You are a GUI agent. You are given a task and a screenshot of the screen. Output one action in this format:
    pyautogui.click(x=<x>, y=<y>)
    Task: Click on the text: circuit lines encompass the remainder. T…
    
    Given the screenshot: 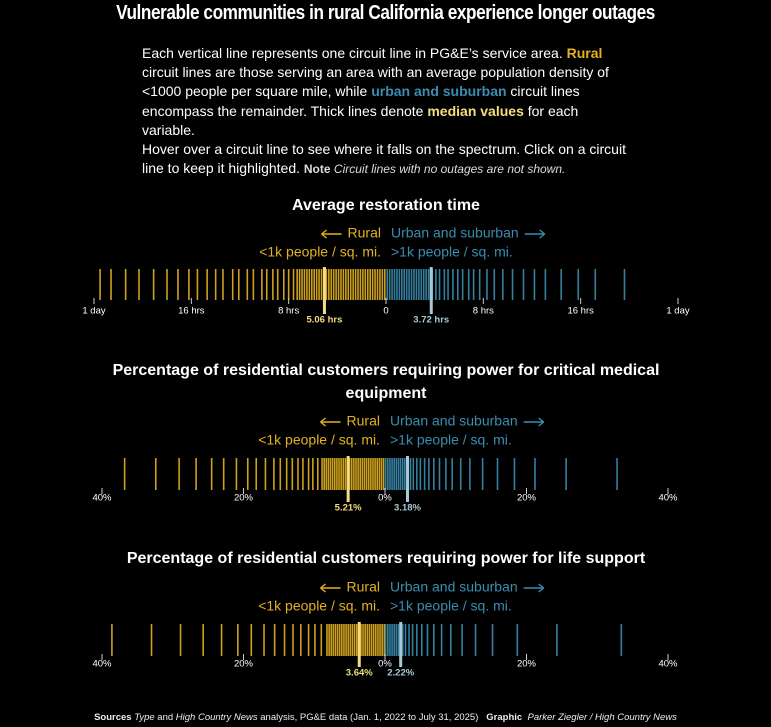 What is the action you would take?
    pyautogui.click(x=361, y=101)
    